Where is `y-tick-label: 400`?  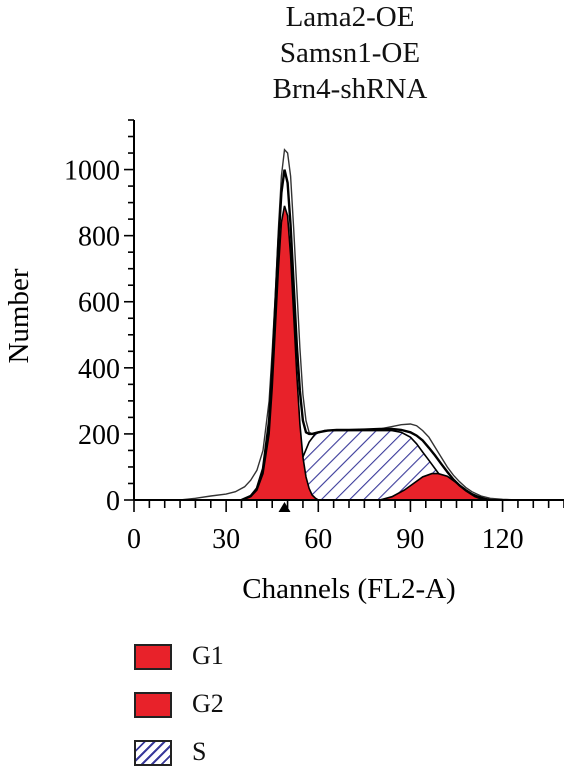 y-tick-label: 400 is located at coordinates (99, 369).